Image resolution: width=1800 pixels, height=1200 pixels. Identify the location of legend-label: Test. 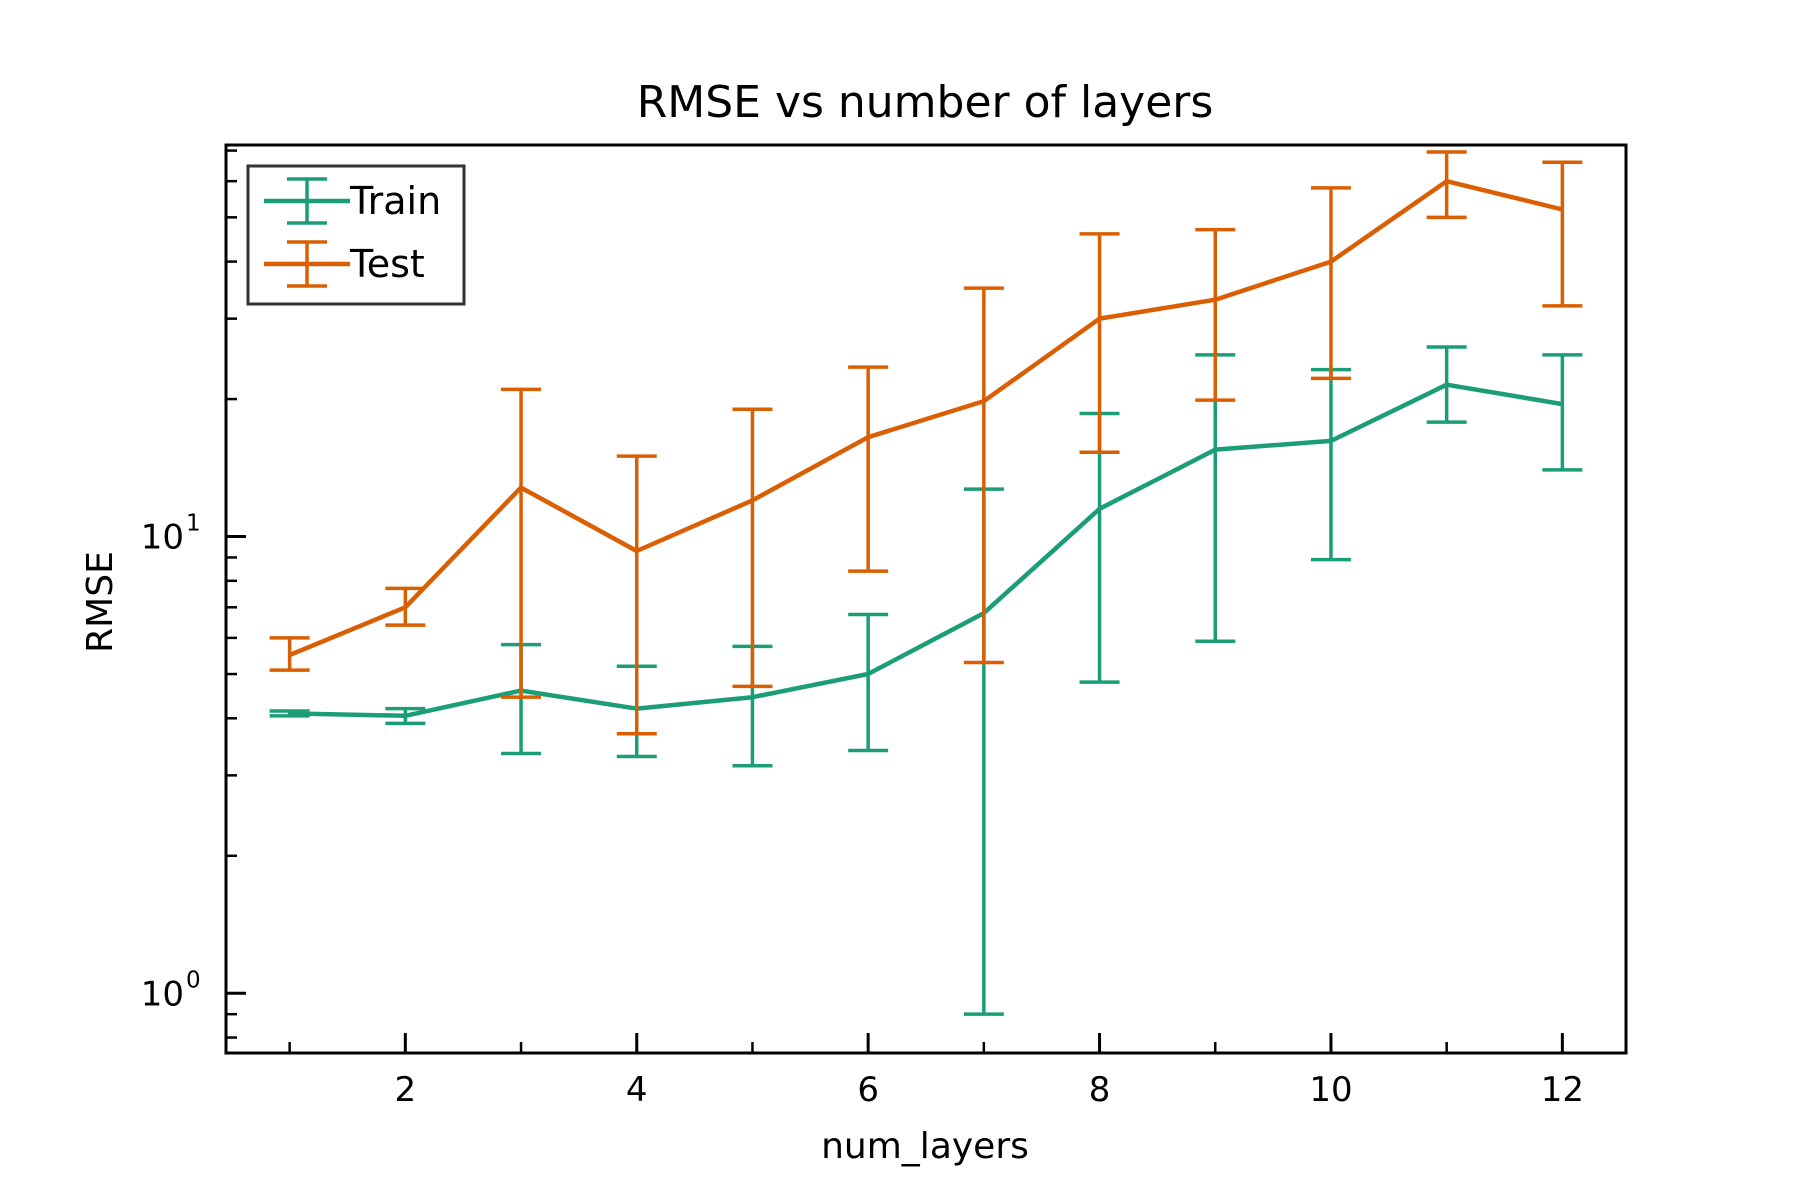
(387, 264).